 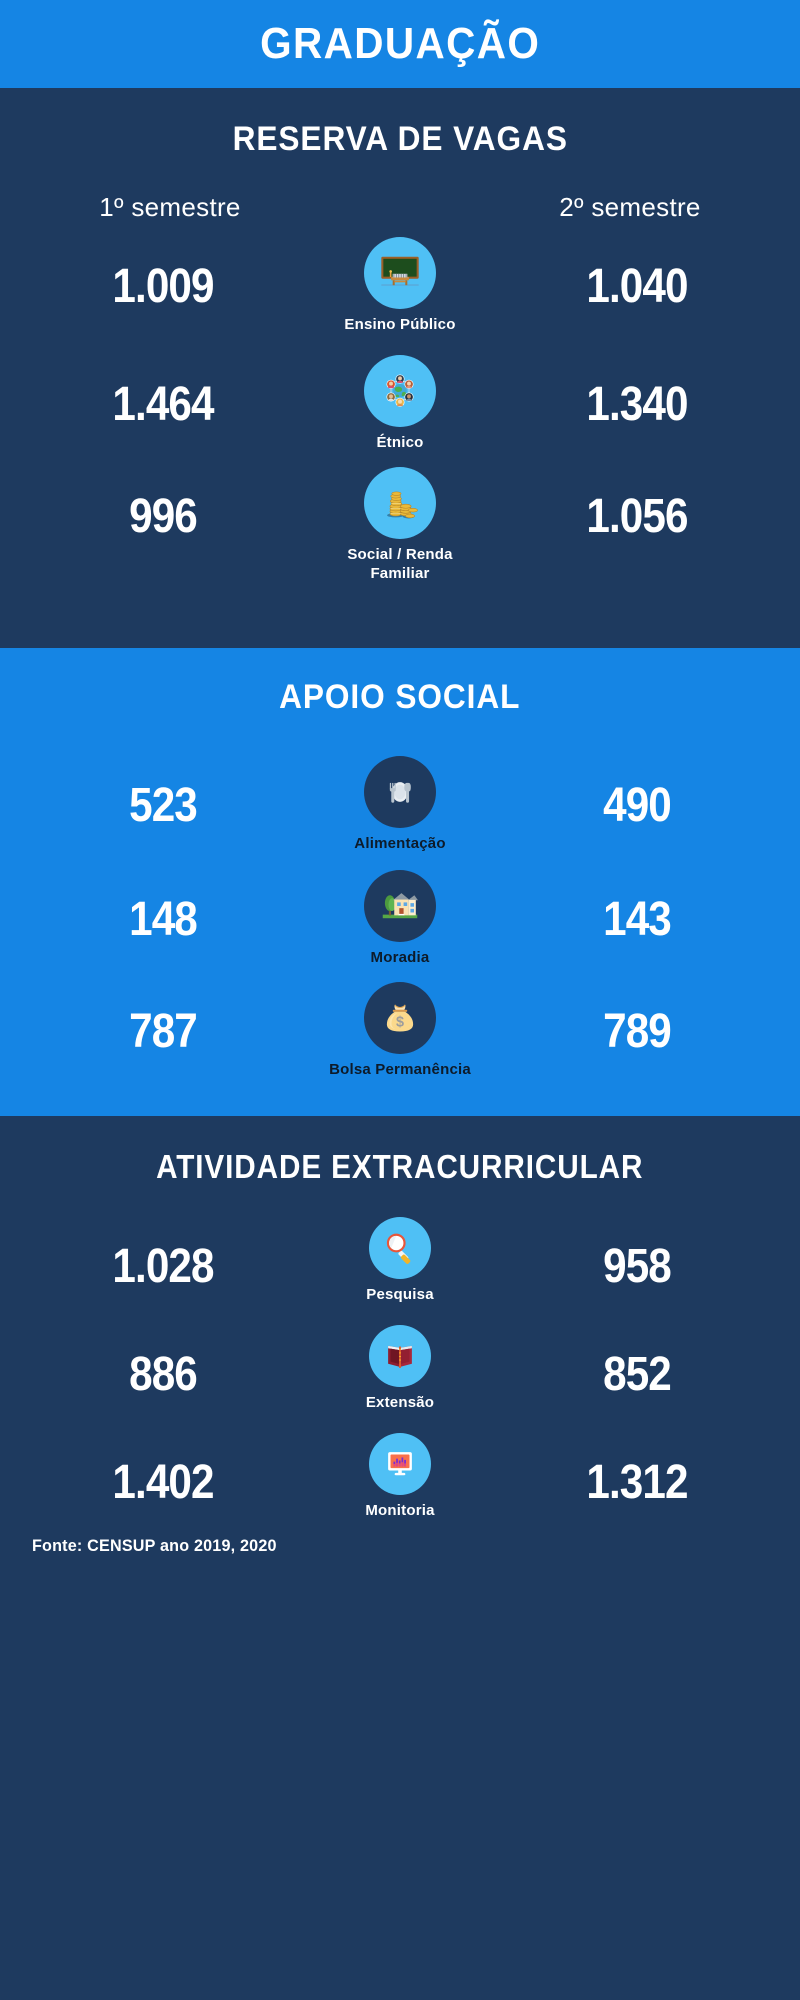 I want to click on value-first-semester: 996, so click(x=163, y=516).